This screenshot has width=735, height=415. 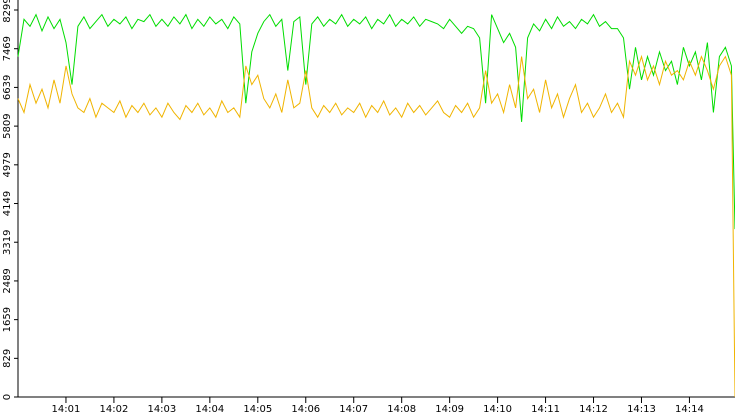 I want to click on y-tick-label: 3319, so click(x=7, y=242).